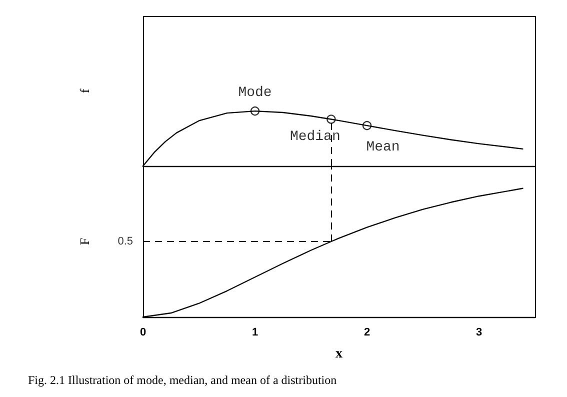 Image resolution: width=567 pixels, height=397 pixels. What do you see at coordinates (315, 137) in the screenshot?
I see `annotation: Median` at bounding box center [315, 137].